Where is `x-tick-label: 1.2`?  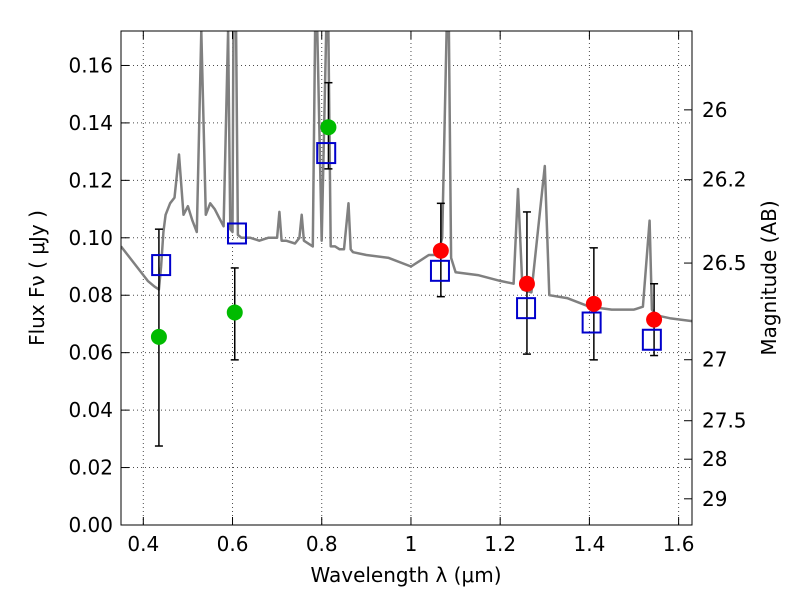 x-tick-label: 1.2 is located at coordinates (500, 544).